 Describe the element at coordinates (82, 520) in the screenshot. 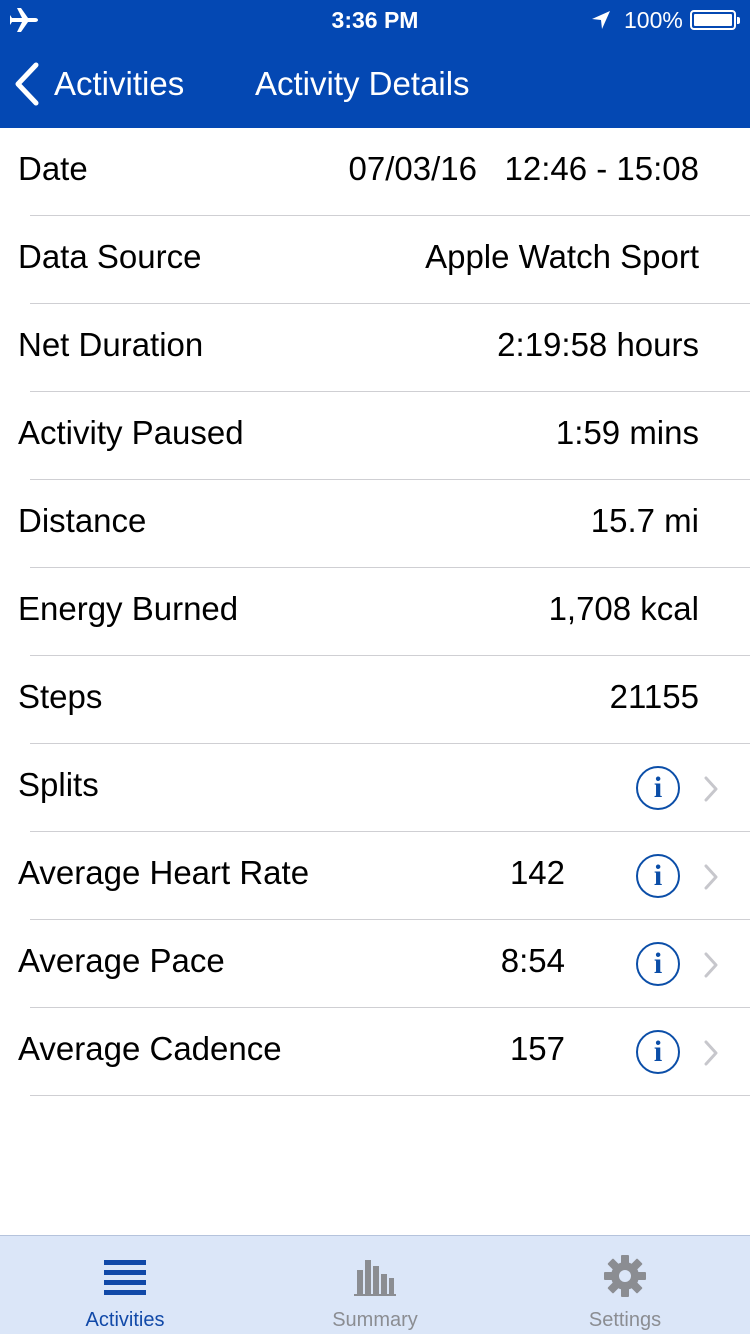

I see `row-label: Distance` at that location.